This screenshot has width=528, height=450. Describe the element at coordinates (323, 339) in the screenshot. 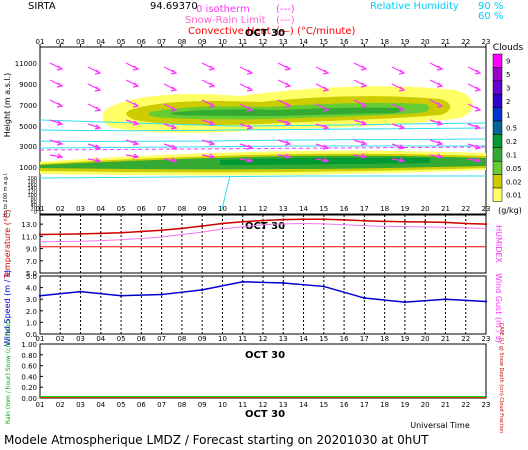

I see `hour-label-15: 15` at that location.